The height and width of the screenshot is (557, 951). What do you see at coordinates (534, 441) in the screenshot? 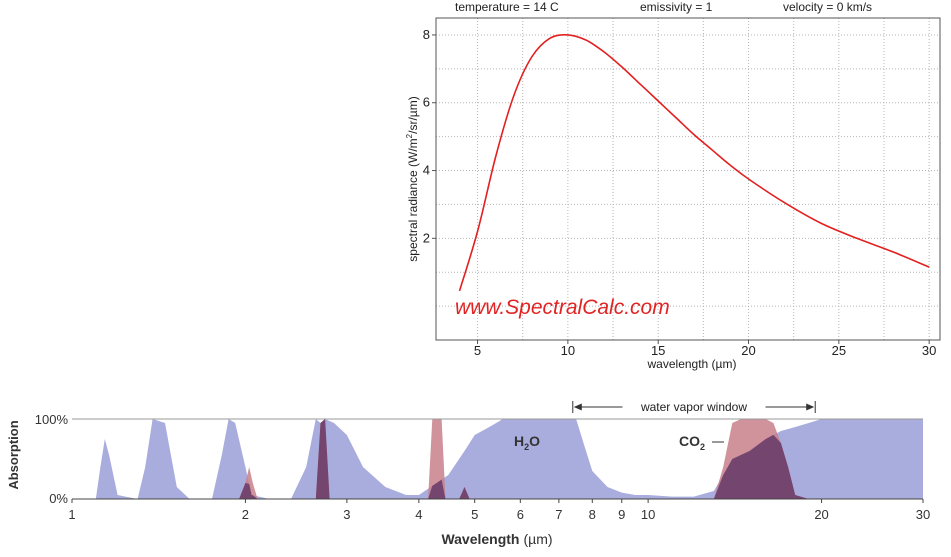
I see `h2o-label-tail: O` at bounding box center [534, 441].